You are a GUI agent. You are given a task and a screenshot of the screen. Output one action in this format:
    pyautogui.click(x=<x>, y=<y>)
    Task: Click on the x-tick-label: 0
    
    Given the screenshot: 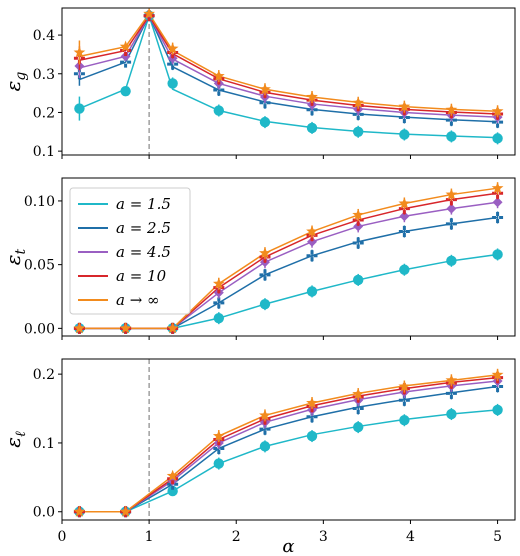 What is the action you would take?
    pyautogui.click(x=62, y=537)
    